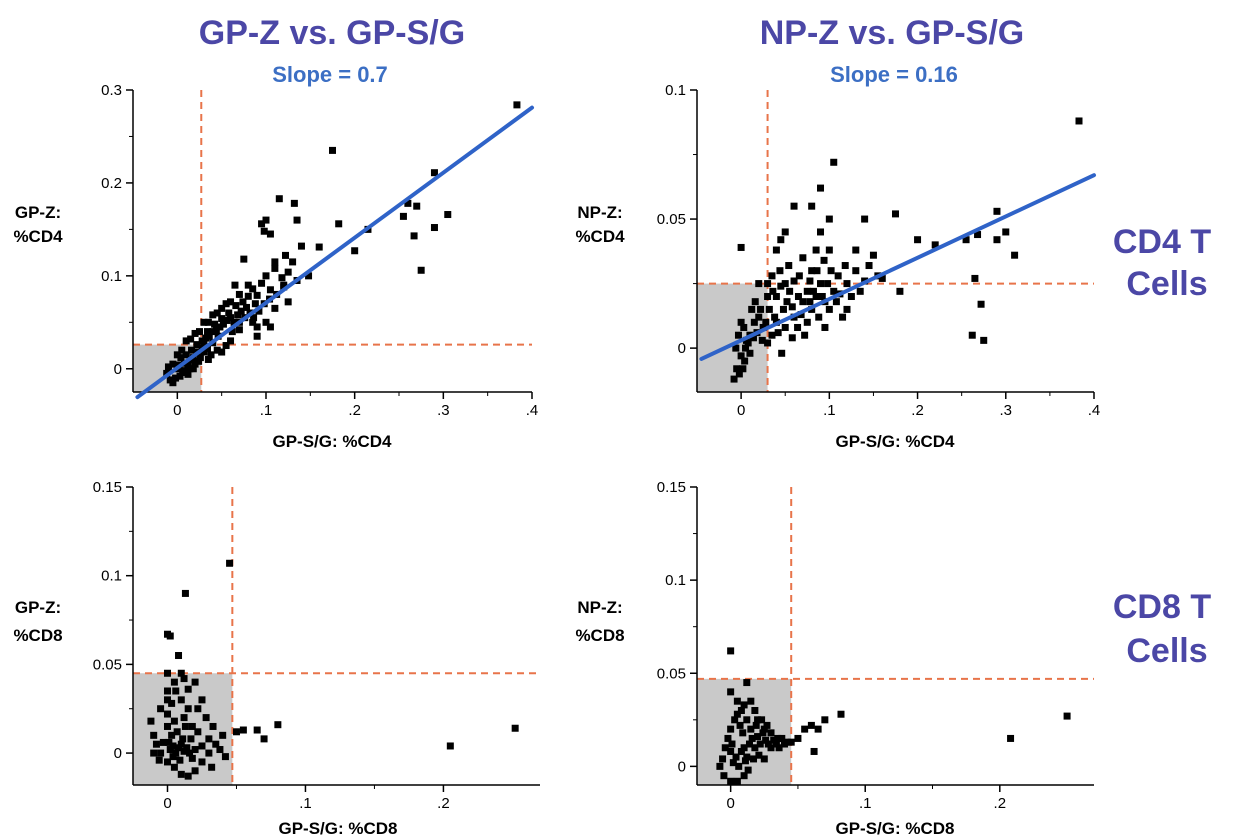 The height and width of the screenshot is (839, 1235). I want to click on y-axis-label: NP-Z:, so click(599, 212).